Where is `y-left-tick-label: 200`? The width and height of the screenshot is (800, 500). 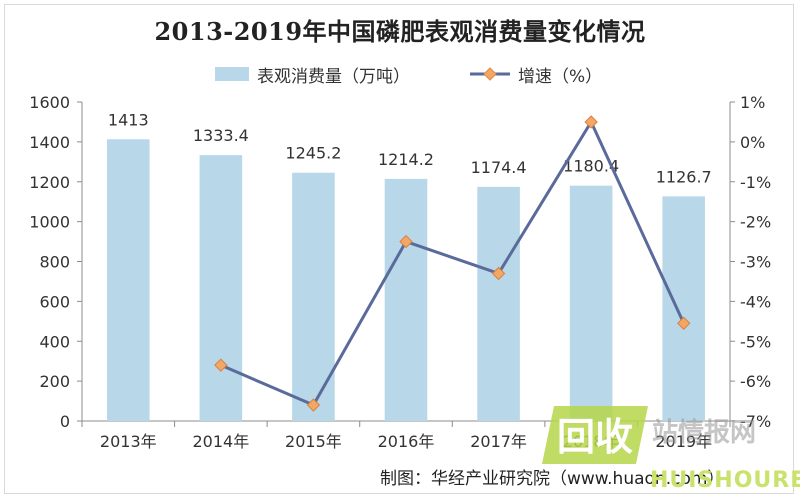
y-left-tick-label: 200 is located at coordinates (54, 381).